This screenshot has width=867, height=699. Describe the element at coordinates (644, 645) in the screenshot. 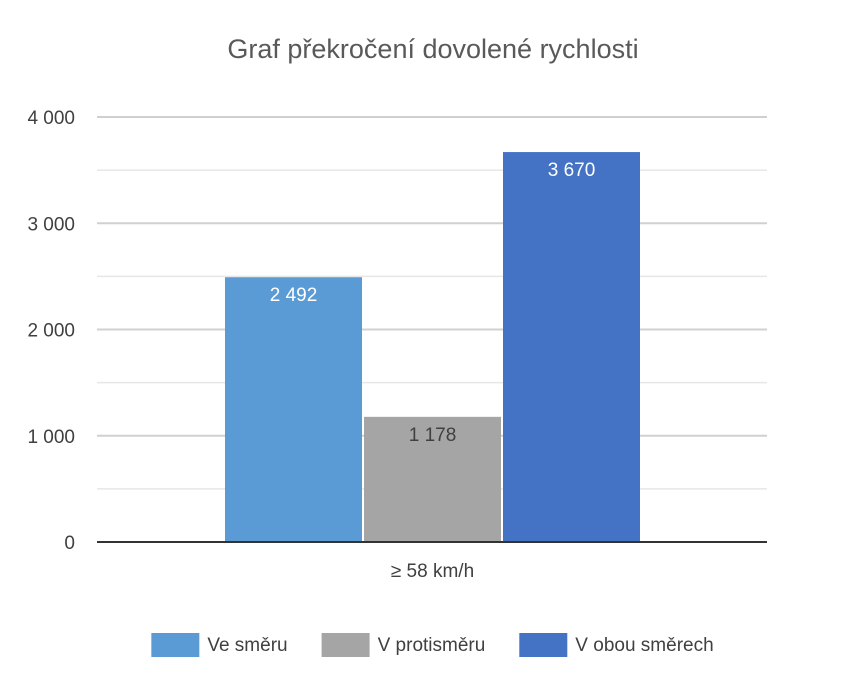

I see `legend-label: V obou směrech` at that location.